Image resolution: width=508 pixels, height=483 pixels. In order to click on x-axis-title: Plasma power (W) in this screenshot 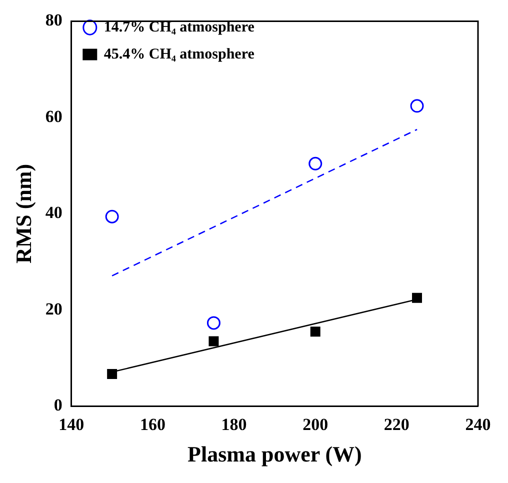, I will do `click(275, 453)`.